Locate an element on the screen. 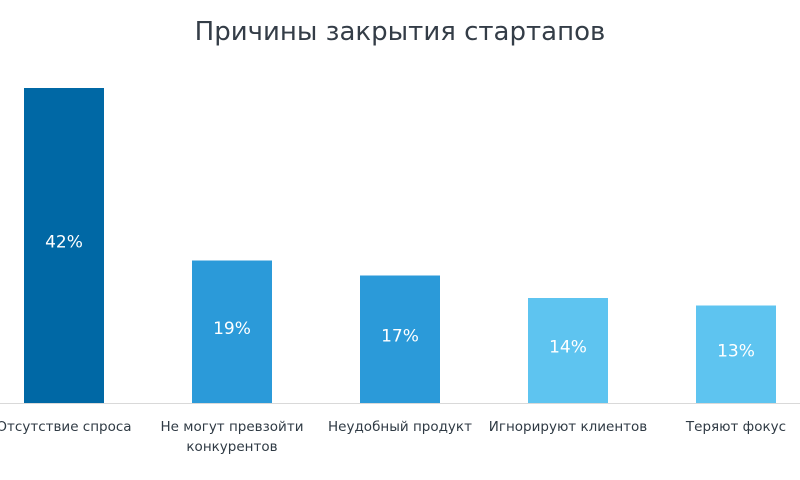 Image resolution: width=800 pixels, height=480 pixels. value-label: 19% is located at coordinates (232, 329).